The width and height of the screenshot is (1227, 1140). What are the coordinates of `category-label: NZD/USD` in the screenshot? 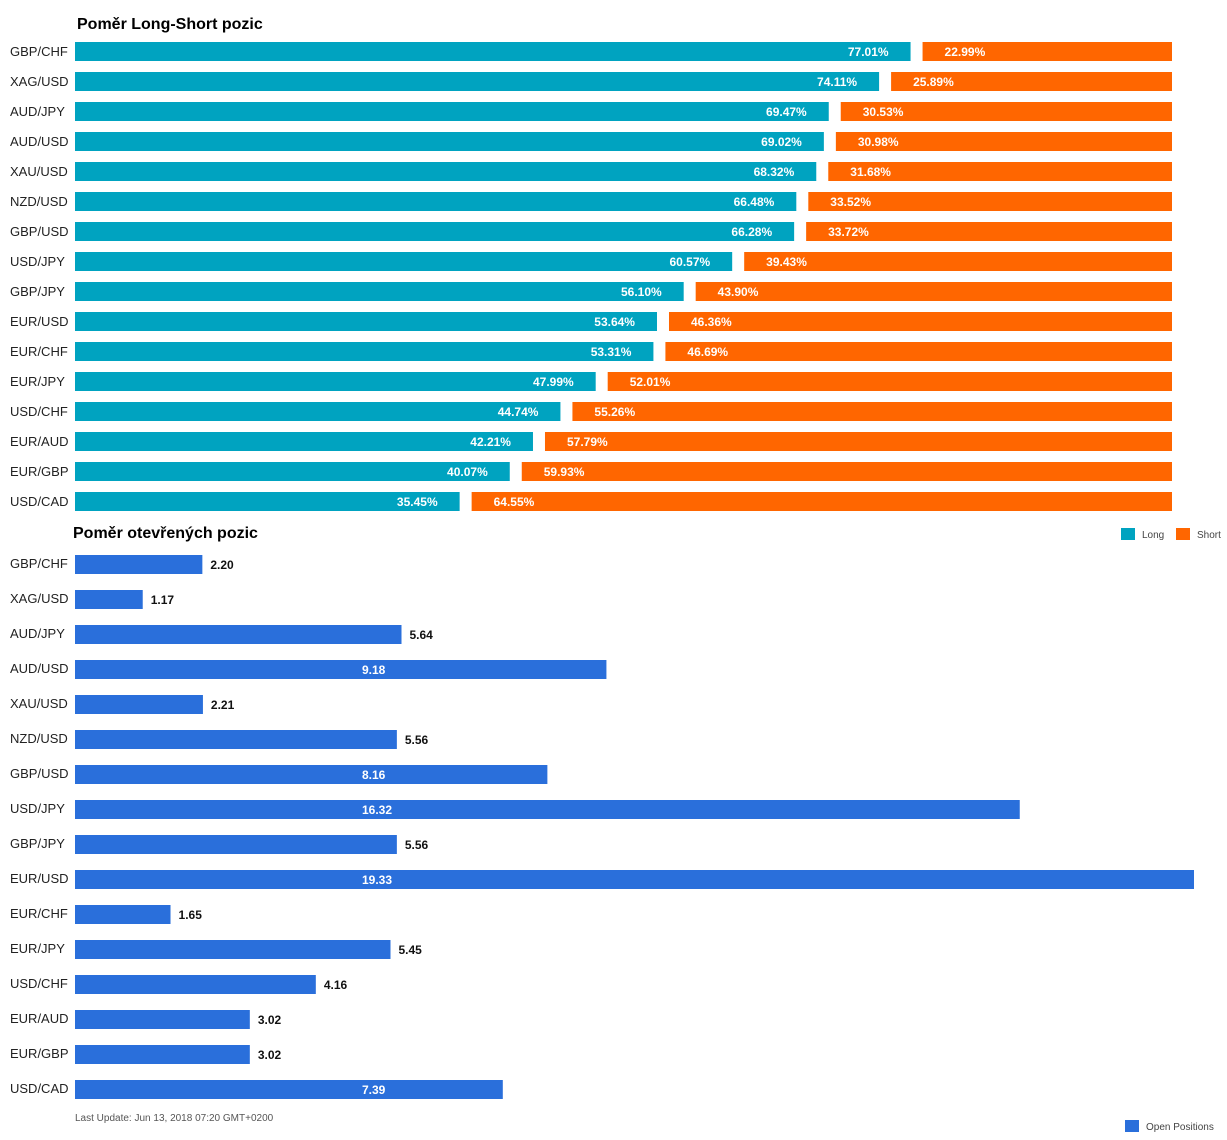 It's located at (39, 201).